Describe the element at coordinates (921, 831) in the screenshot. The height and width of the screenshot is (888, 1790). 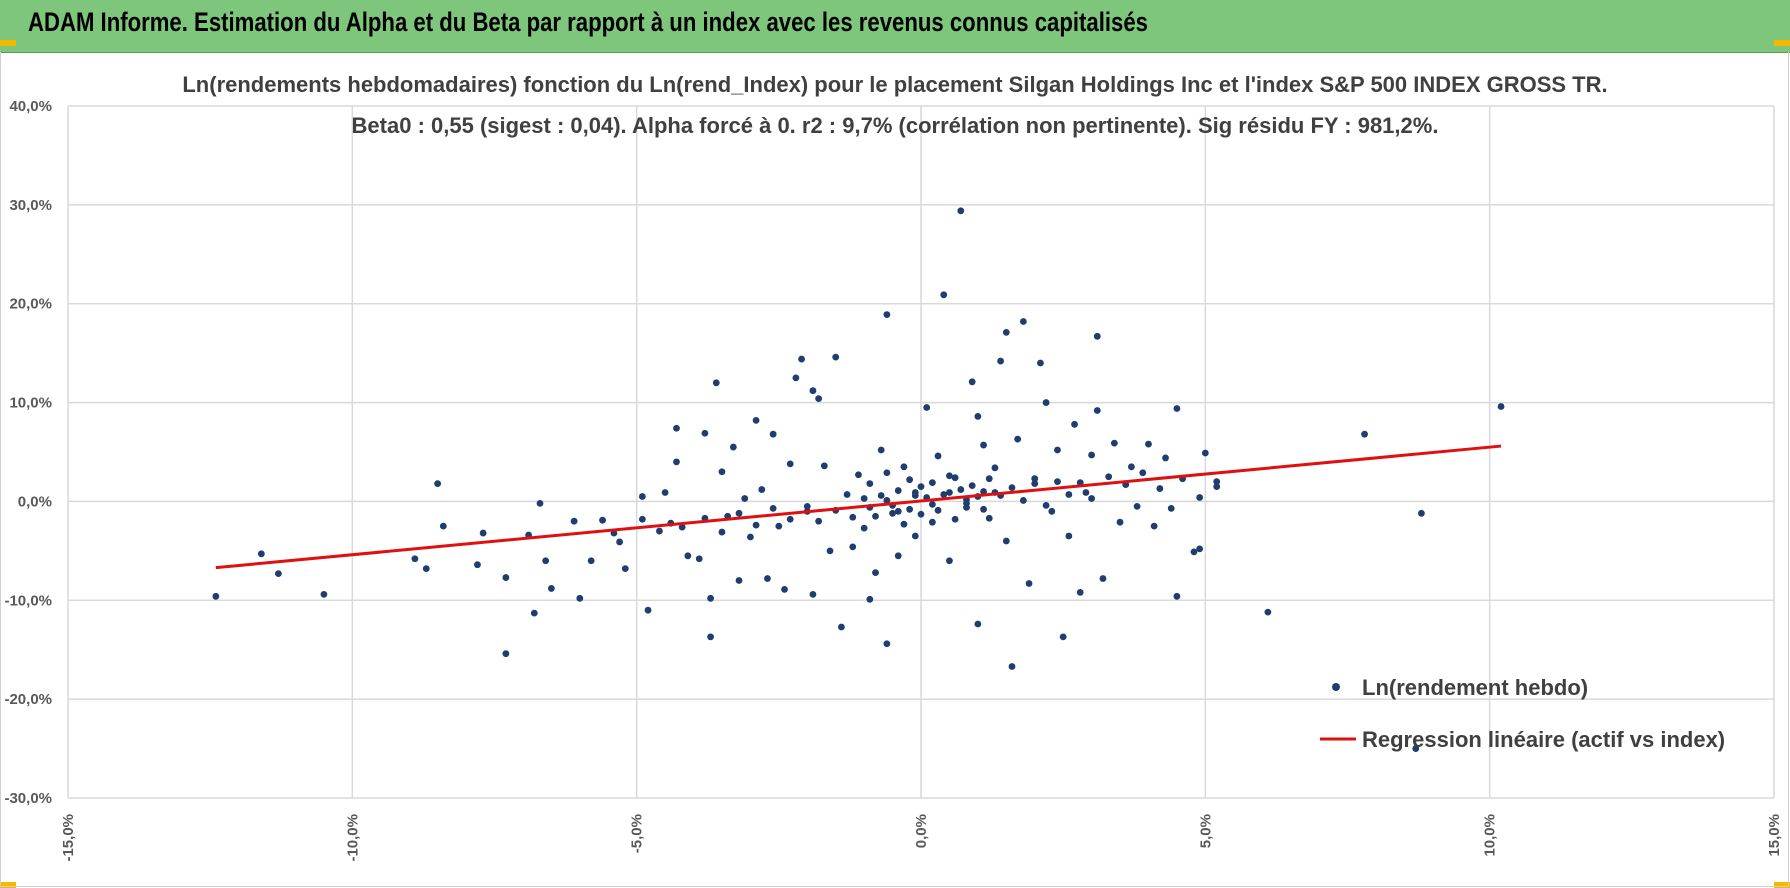
I see `x-tick-label: 0,0%` at that location.